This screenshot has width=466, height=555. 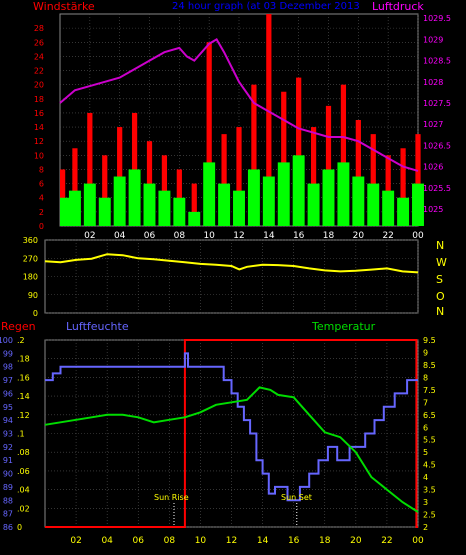 I want to click on humidity-y-tick-label: 87, so click(x=8, y=514).